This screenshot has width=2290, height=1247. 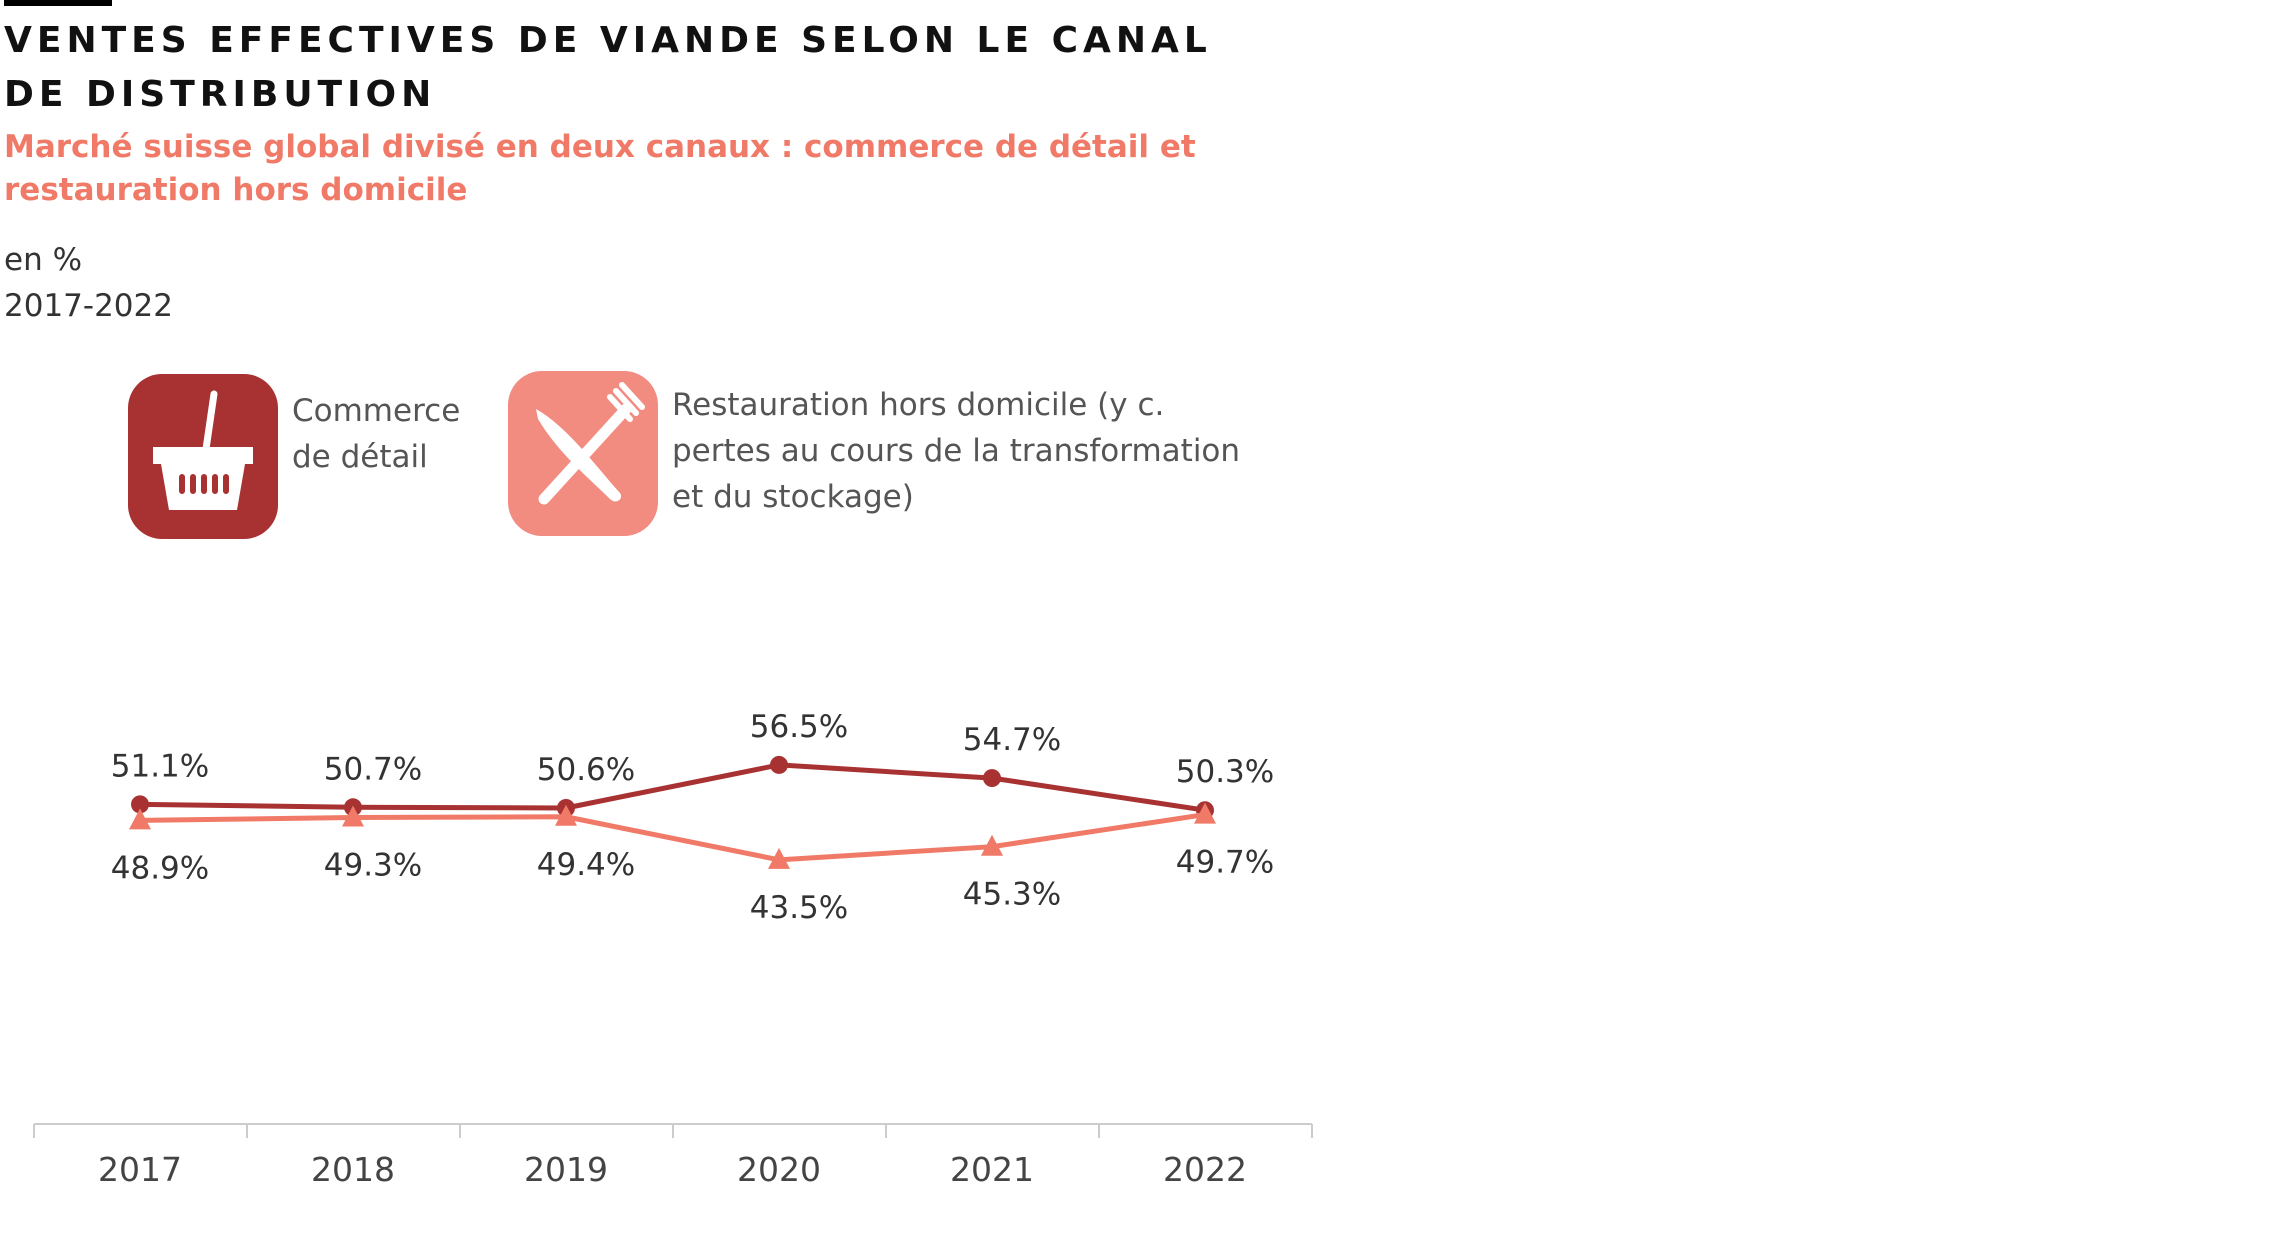 I want to click on period-label: 2017-2022, so click(x=88, y=306).